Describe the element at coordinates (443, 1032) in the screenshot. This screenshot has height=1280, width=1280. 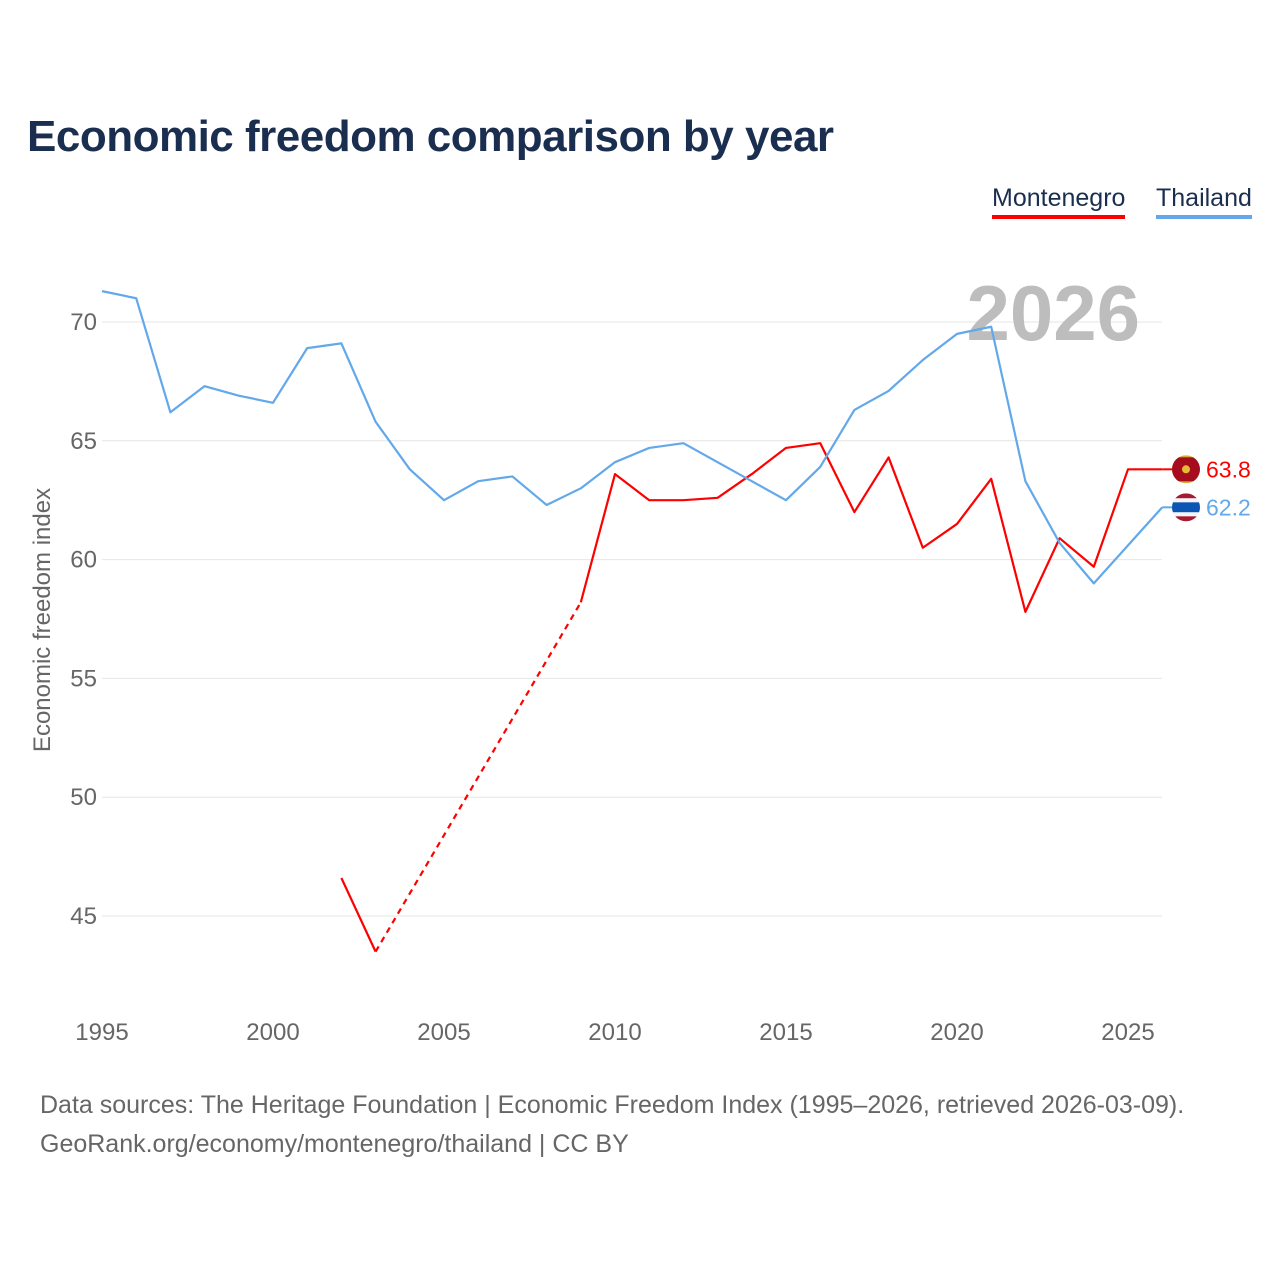
I see `x-tick-label: 2005` at that location.